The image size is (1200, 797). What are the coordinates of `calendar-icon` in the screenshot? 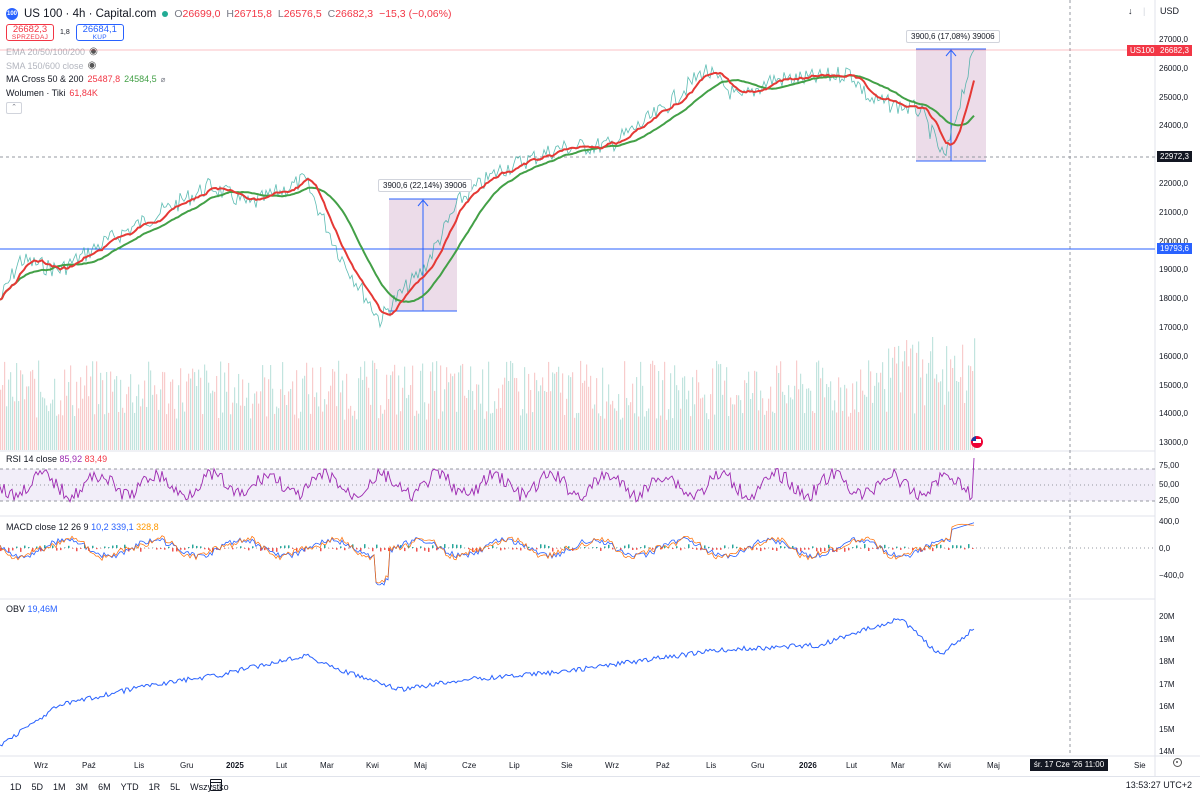 It's located at (216, 785).